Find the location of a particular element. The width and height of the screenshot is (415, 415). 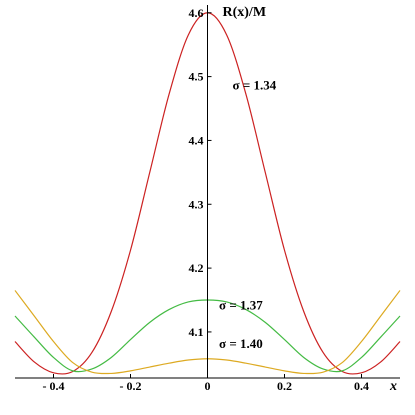

x-tick-label-4: 0.4 is located at coordinates (361, 386).